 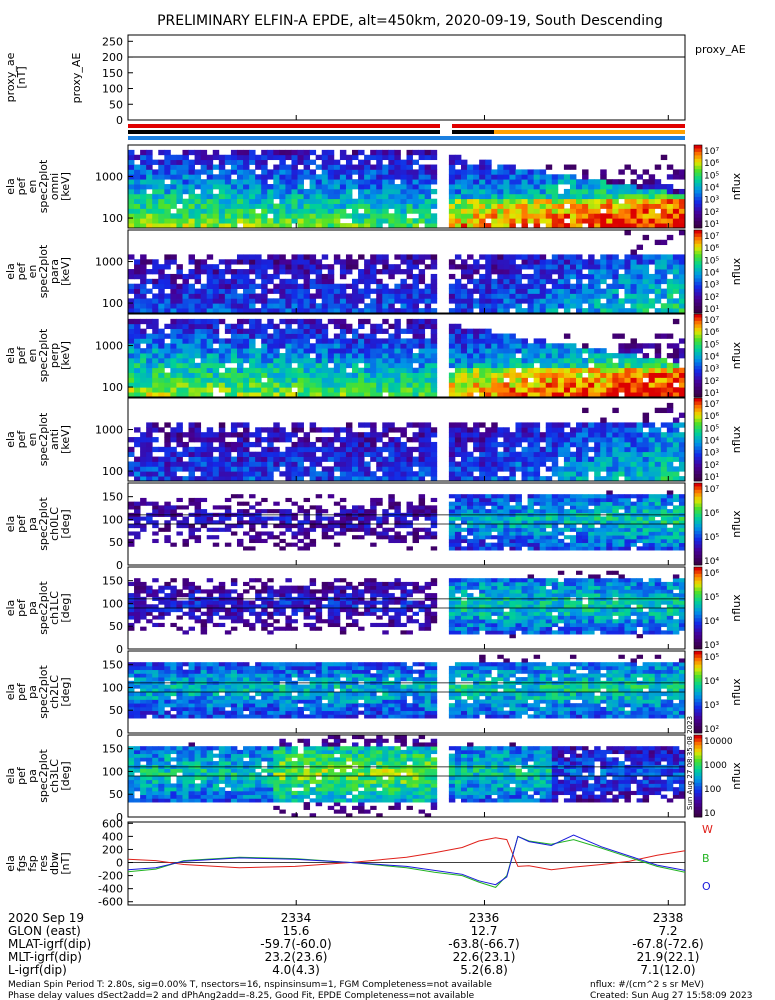 What do you see at coordinates (112, 387) in the screenshot?
I see `en-ytick-label: 100` at bounding box center [112, 387].